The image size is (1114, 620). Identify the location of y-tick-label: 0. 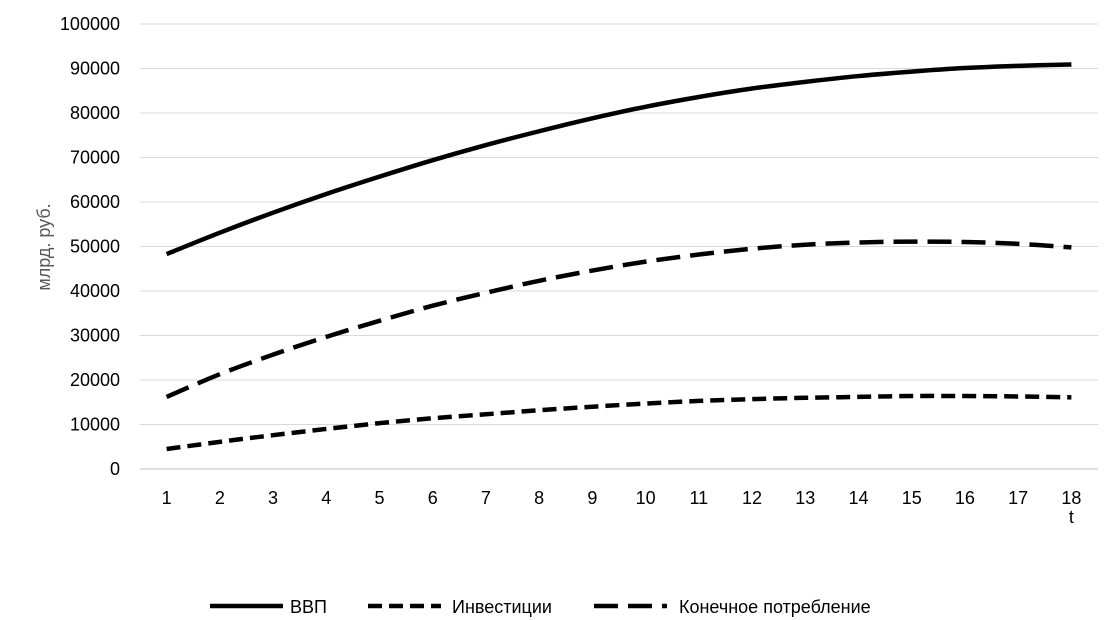
(115, 469).